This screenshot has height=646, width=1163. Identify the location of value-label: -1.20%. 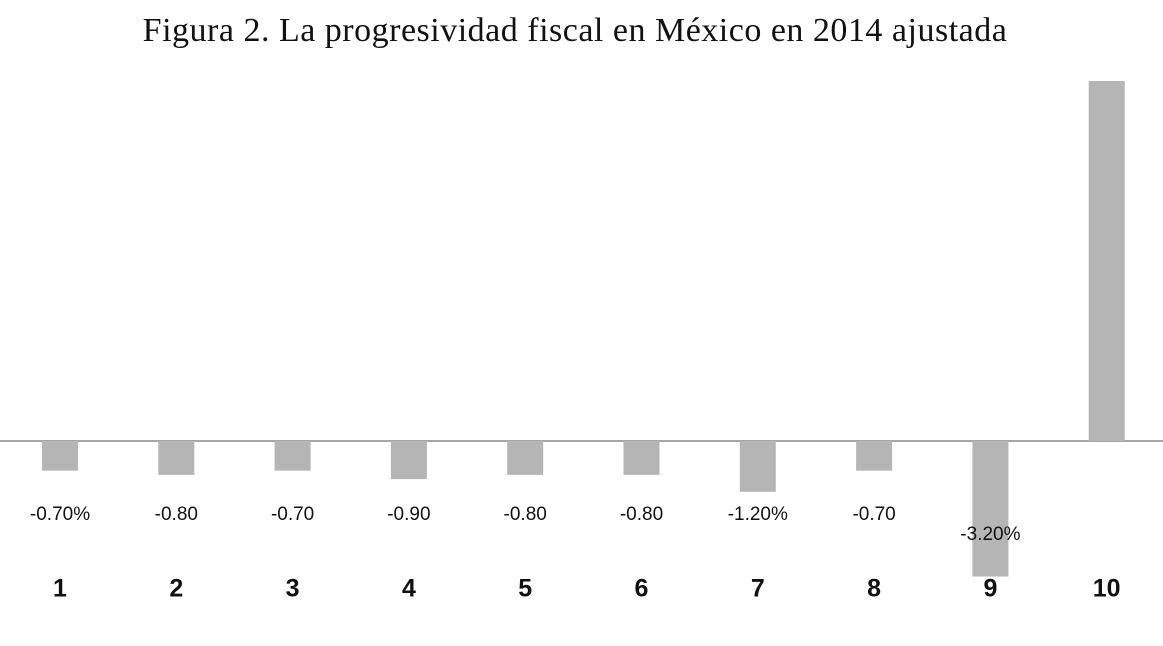
(758, 514).